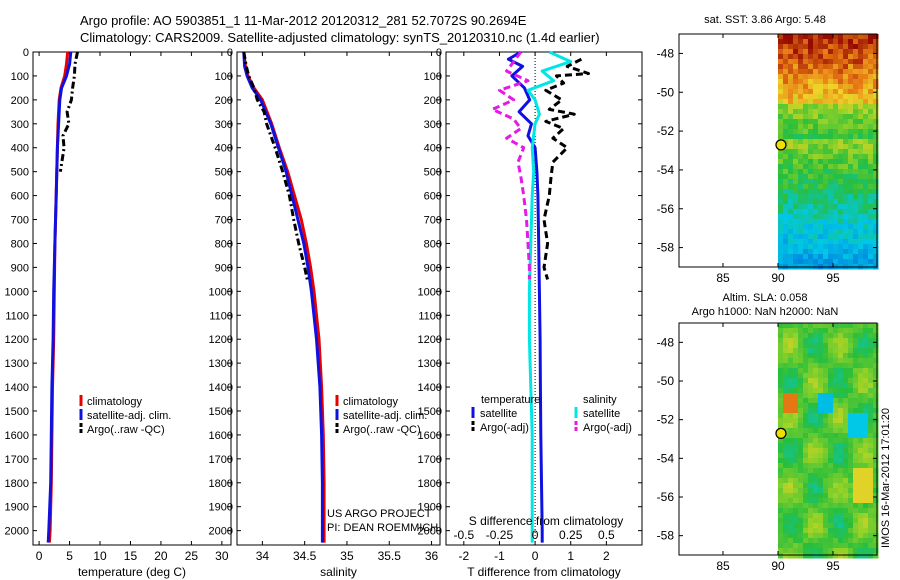  Describe the element at coordinates (510, 400) in the screenshot. I see `legend-title-temperature: temperature` at that location.